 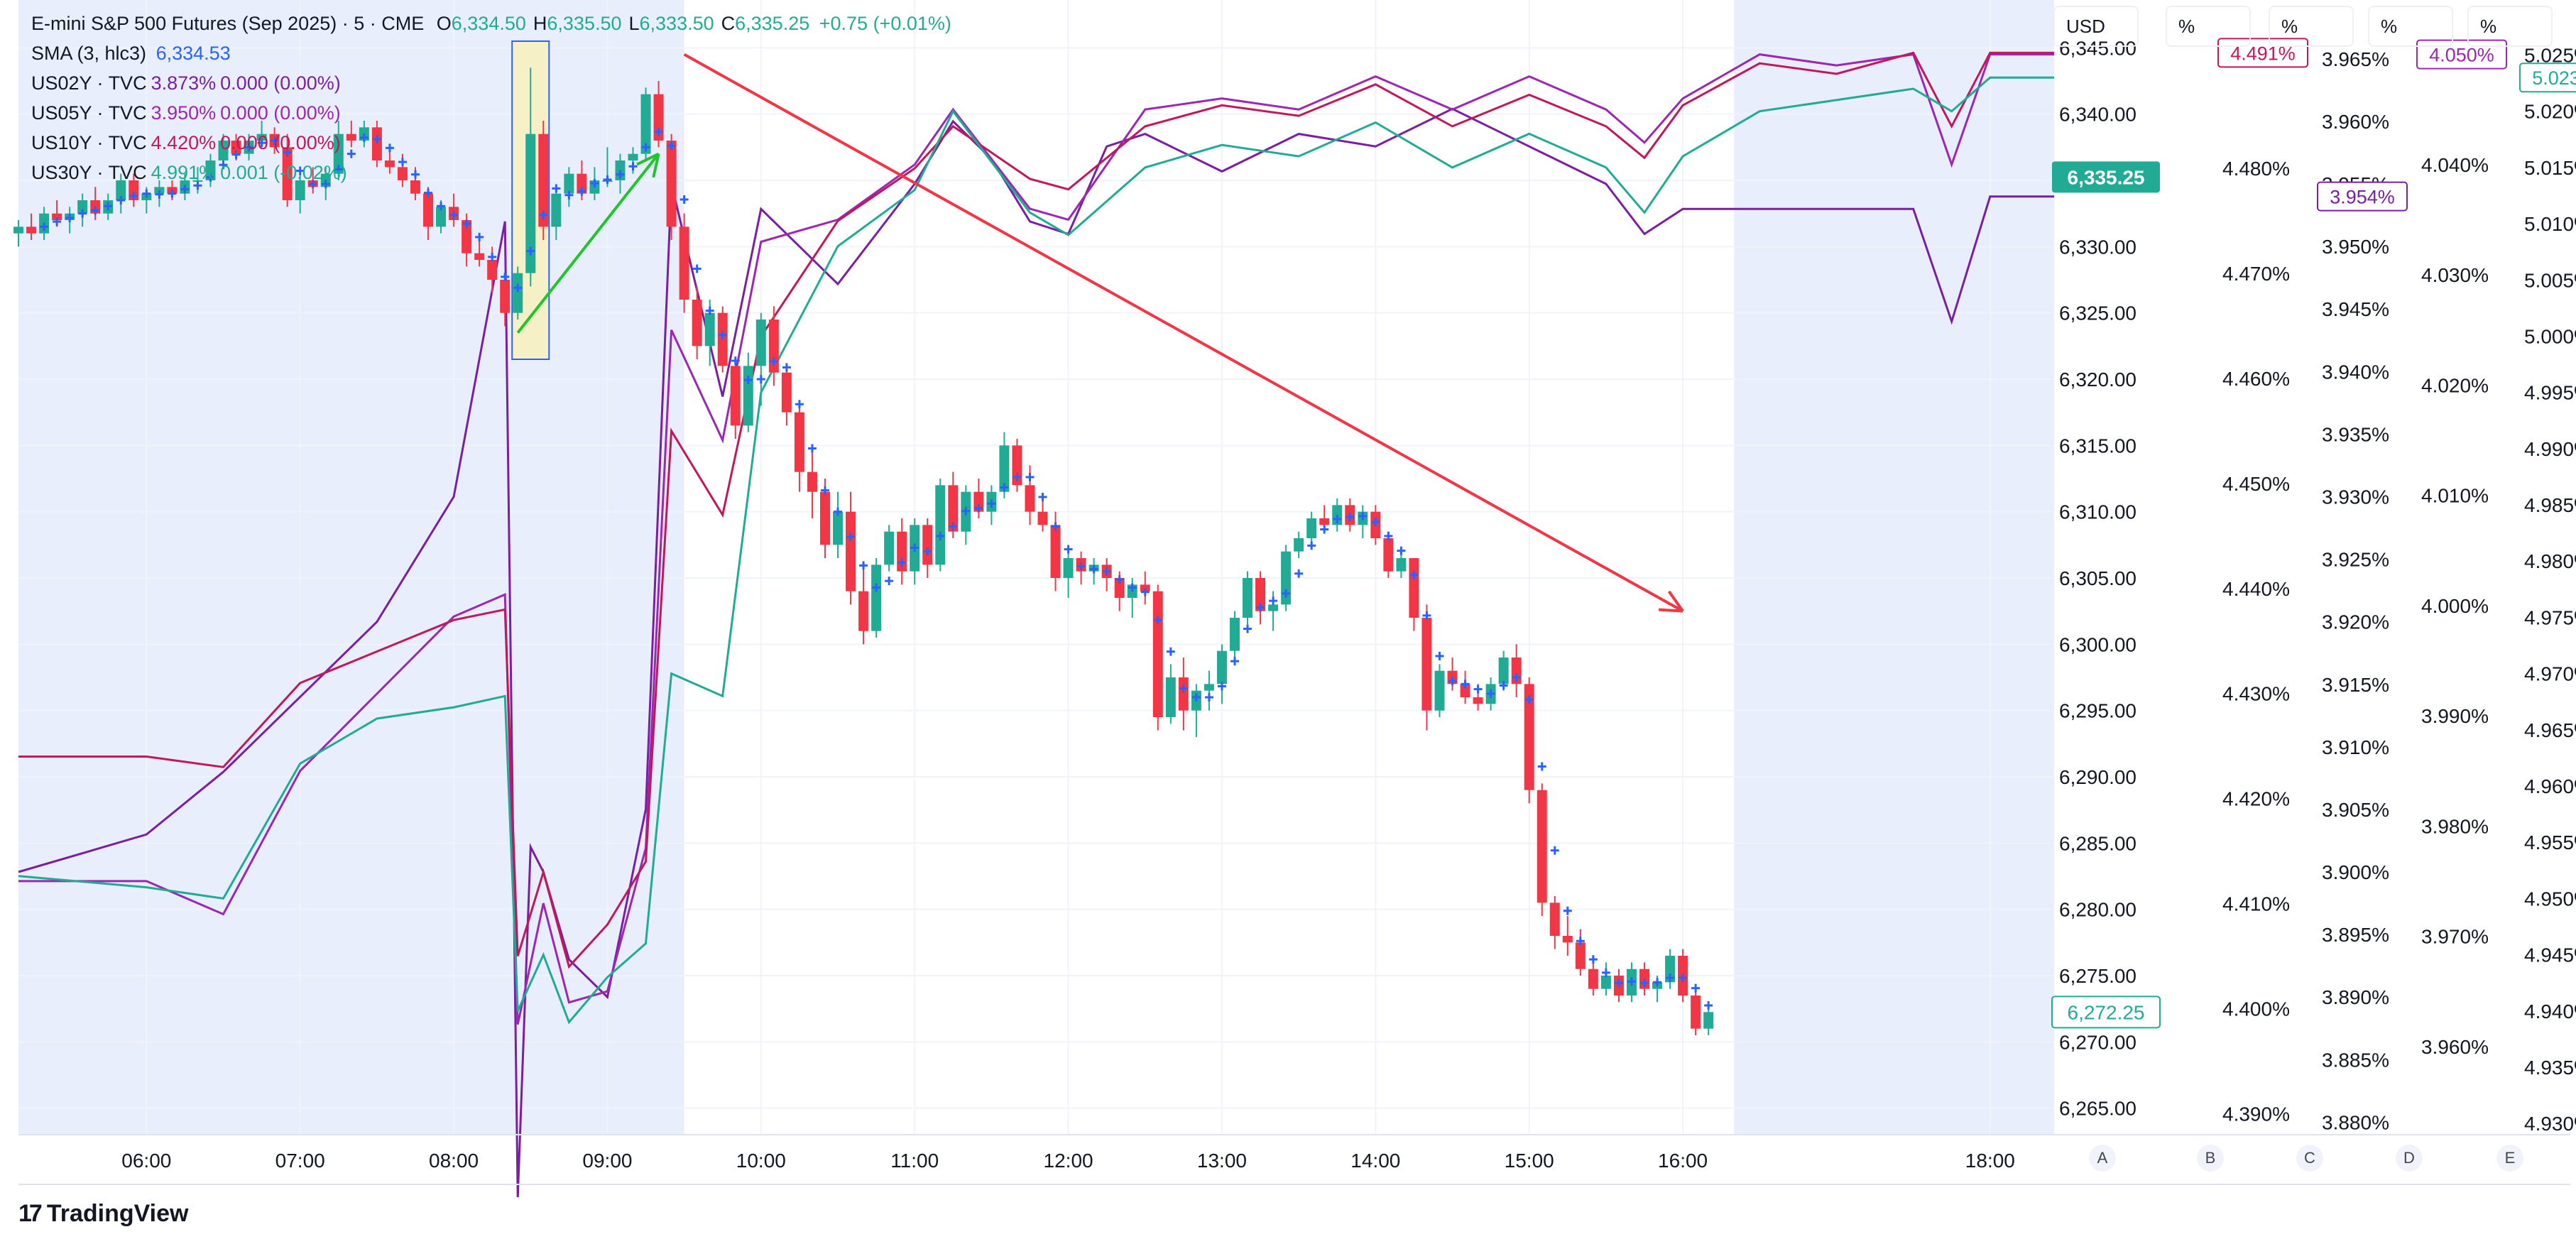 I want to click on legend-sma-row: SMA (3, hlc3) 6,334.53, so click(x=491, y=53).